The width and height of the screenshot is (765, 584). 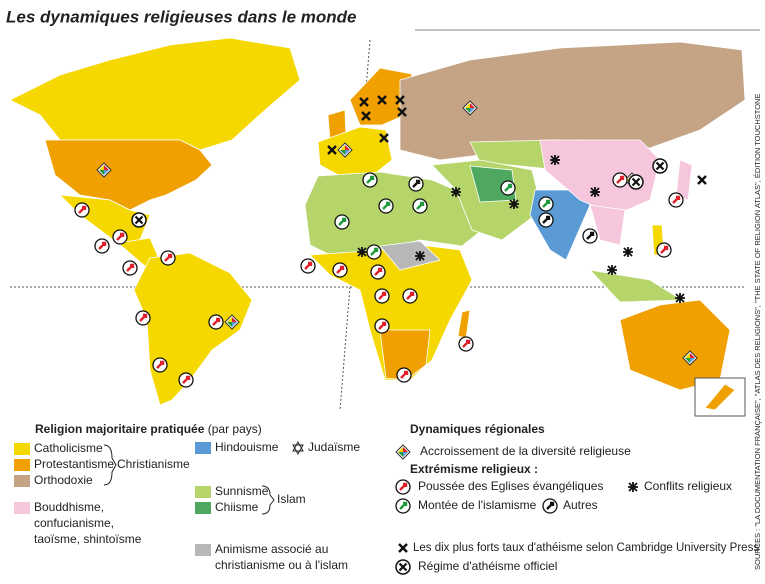 I want to click on judaism-icon, so click(x=298, y=448).